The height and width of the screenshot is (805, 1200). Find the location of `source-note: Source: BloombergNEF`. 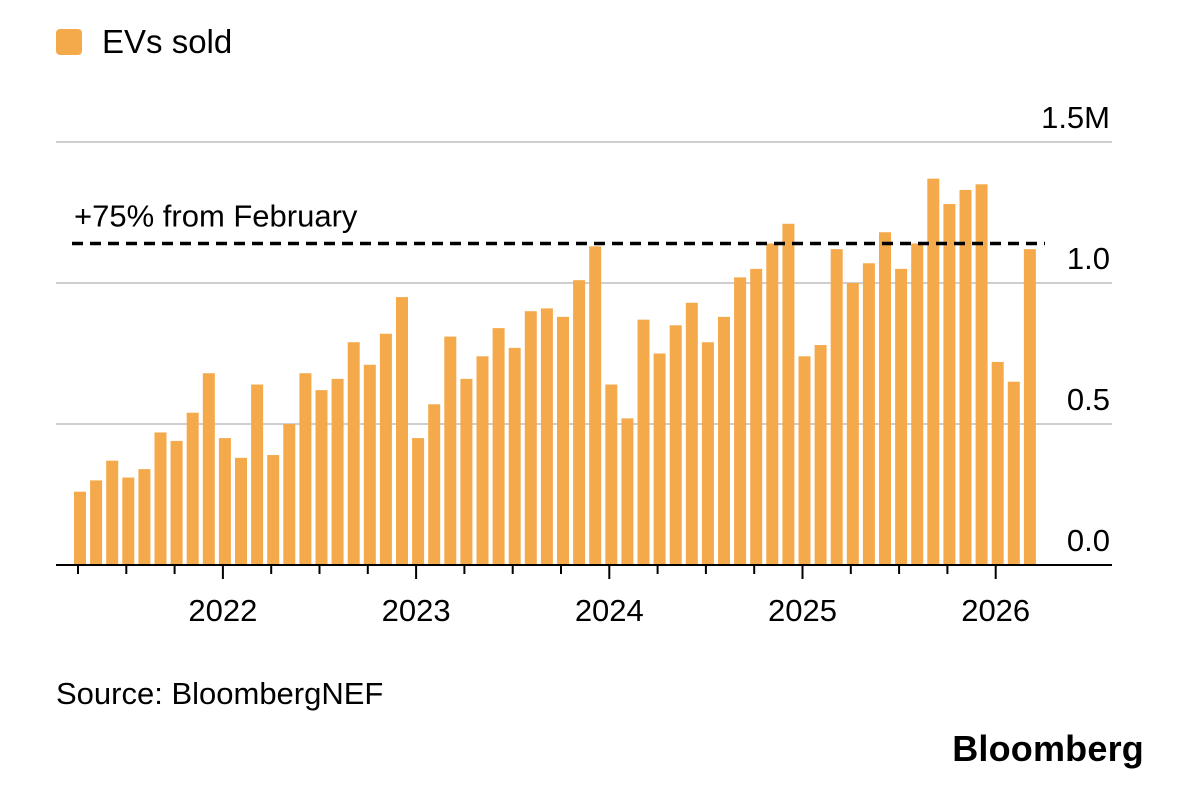

source-note: Source: BloombergNEF is located at coordinates (220, 693).